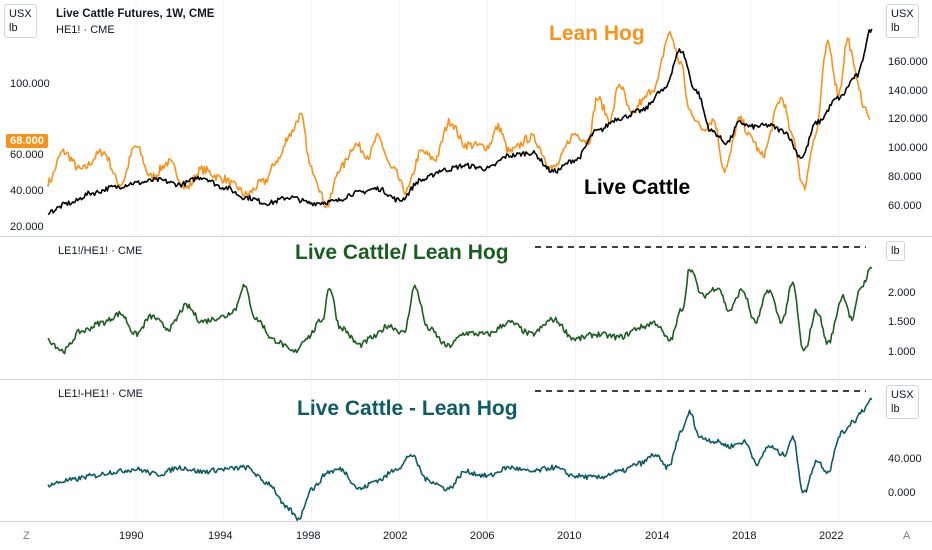 The height and width of the screenshot is (550, 932). I want to click on ratio-legend: LE1!/HE1! · CME, so click(100, 251).